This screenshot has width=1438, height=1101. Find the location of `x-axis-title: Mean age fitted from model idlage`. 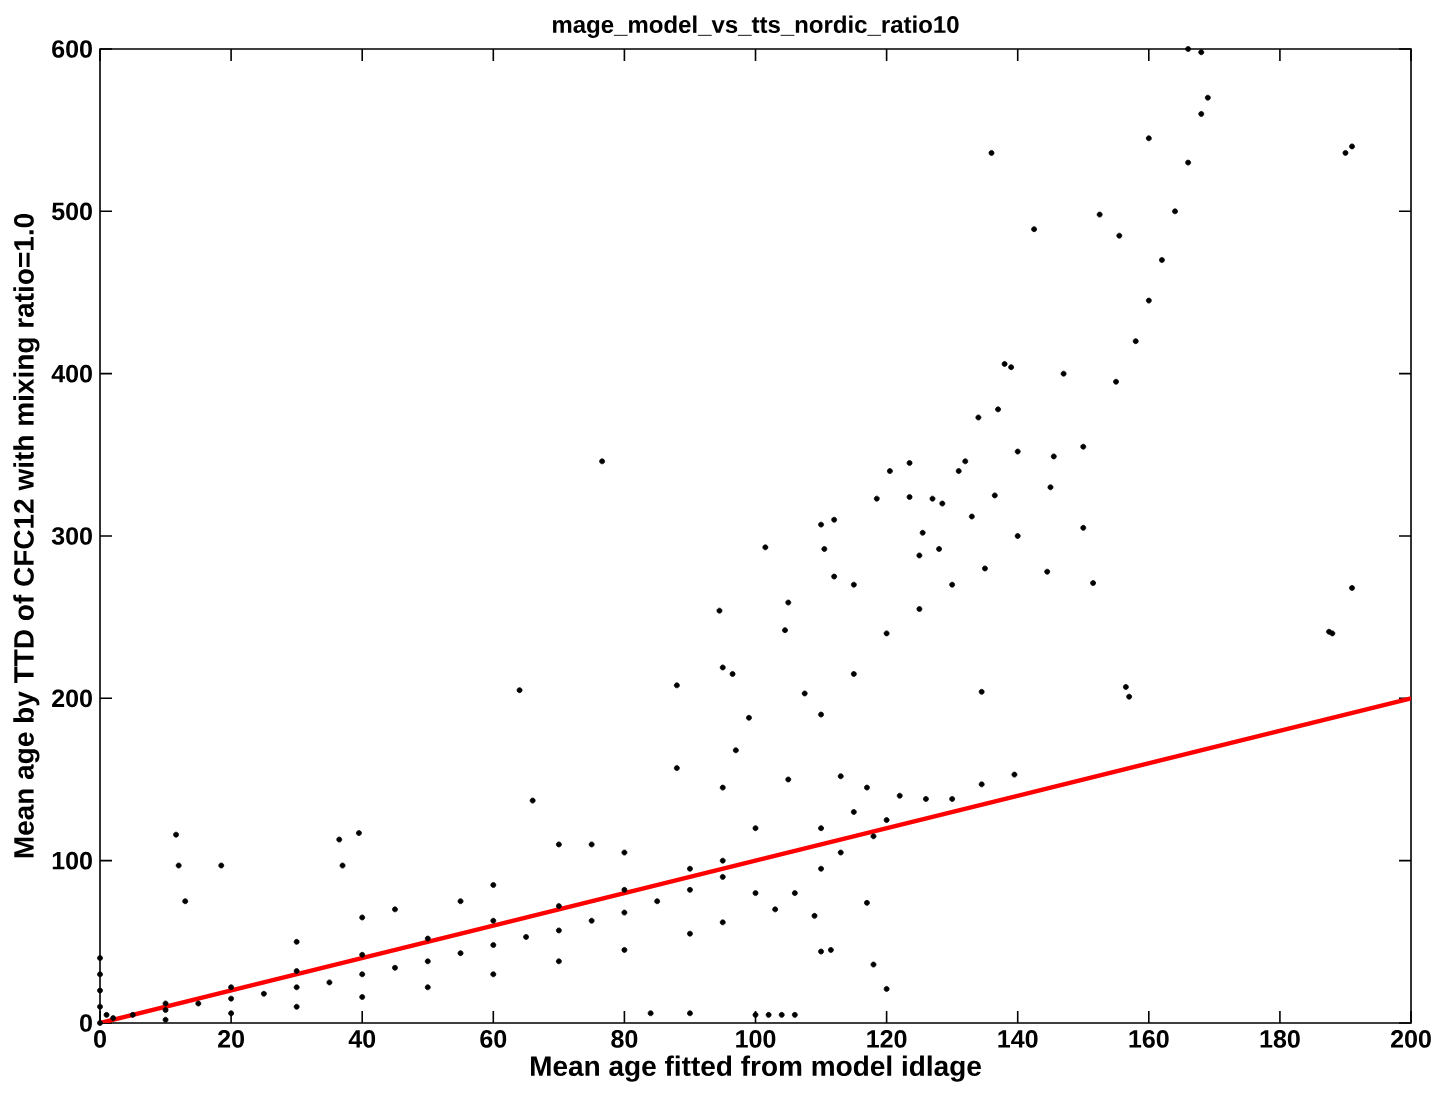

x-axis-title: Mean age fitted from model idlage is located at coordinates (756, 1068).